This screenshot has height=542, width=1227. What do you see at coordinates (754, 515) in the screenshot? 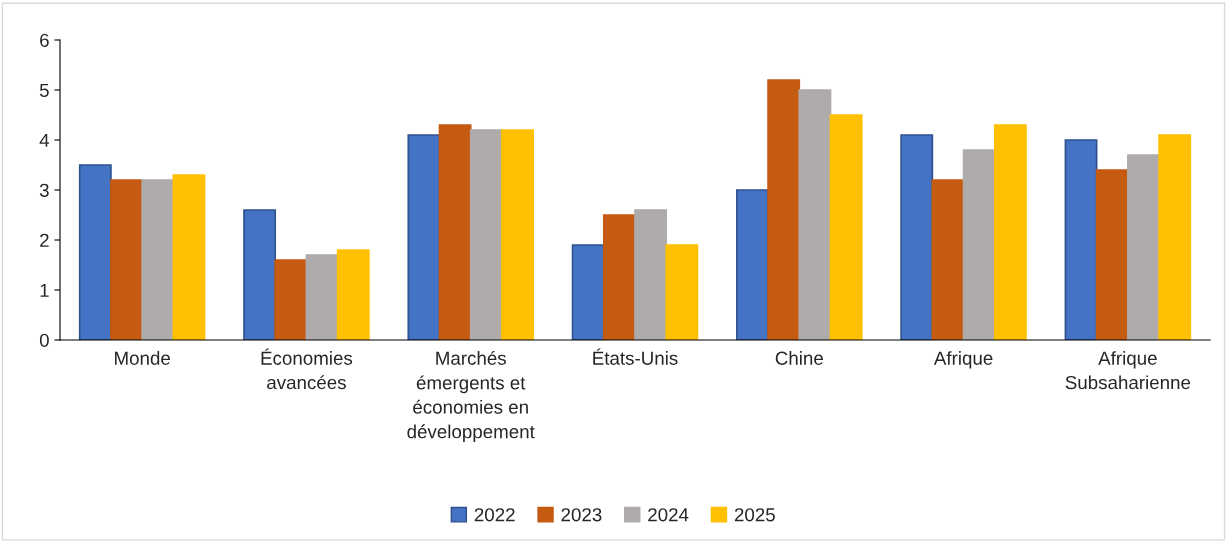
I see `legend-label: 2025` at bounding box center [754, 515].